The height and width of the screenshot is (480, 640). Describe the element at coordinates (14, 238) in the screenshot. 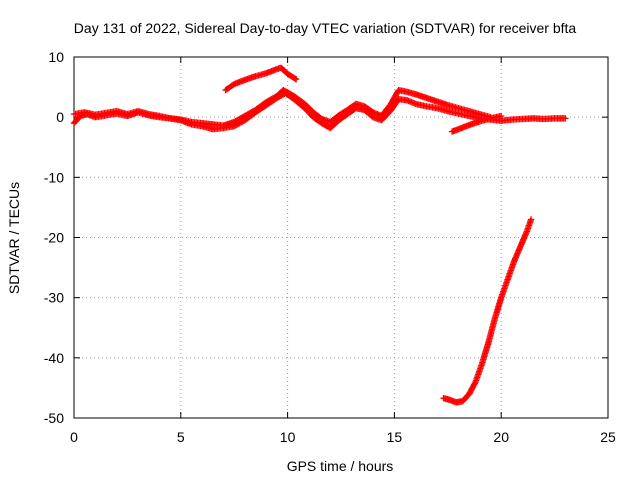

I see `y-axis-label: SDTVAR / TECUs` at that location.